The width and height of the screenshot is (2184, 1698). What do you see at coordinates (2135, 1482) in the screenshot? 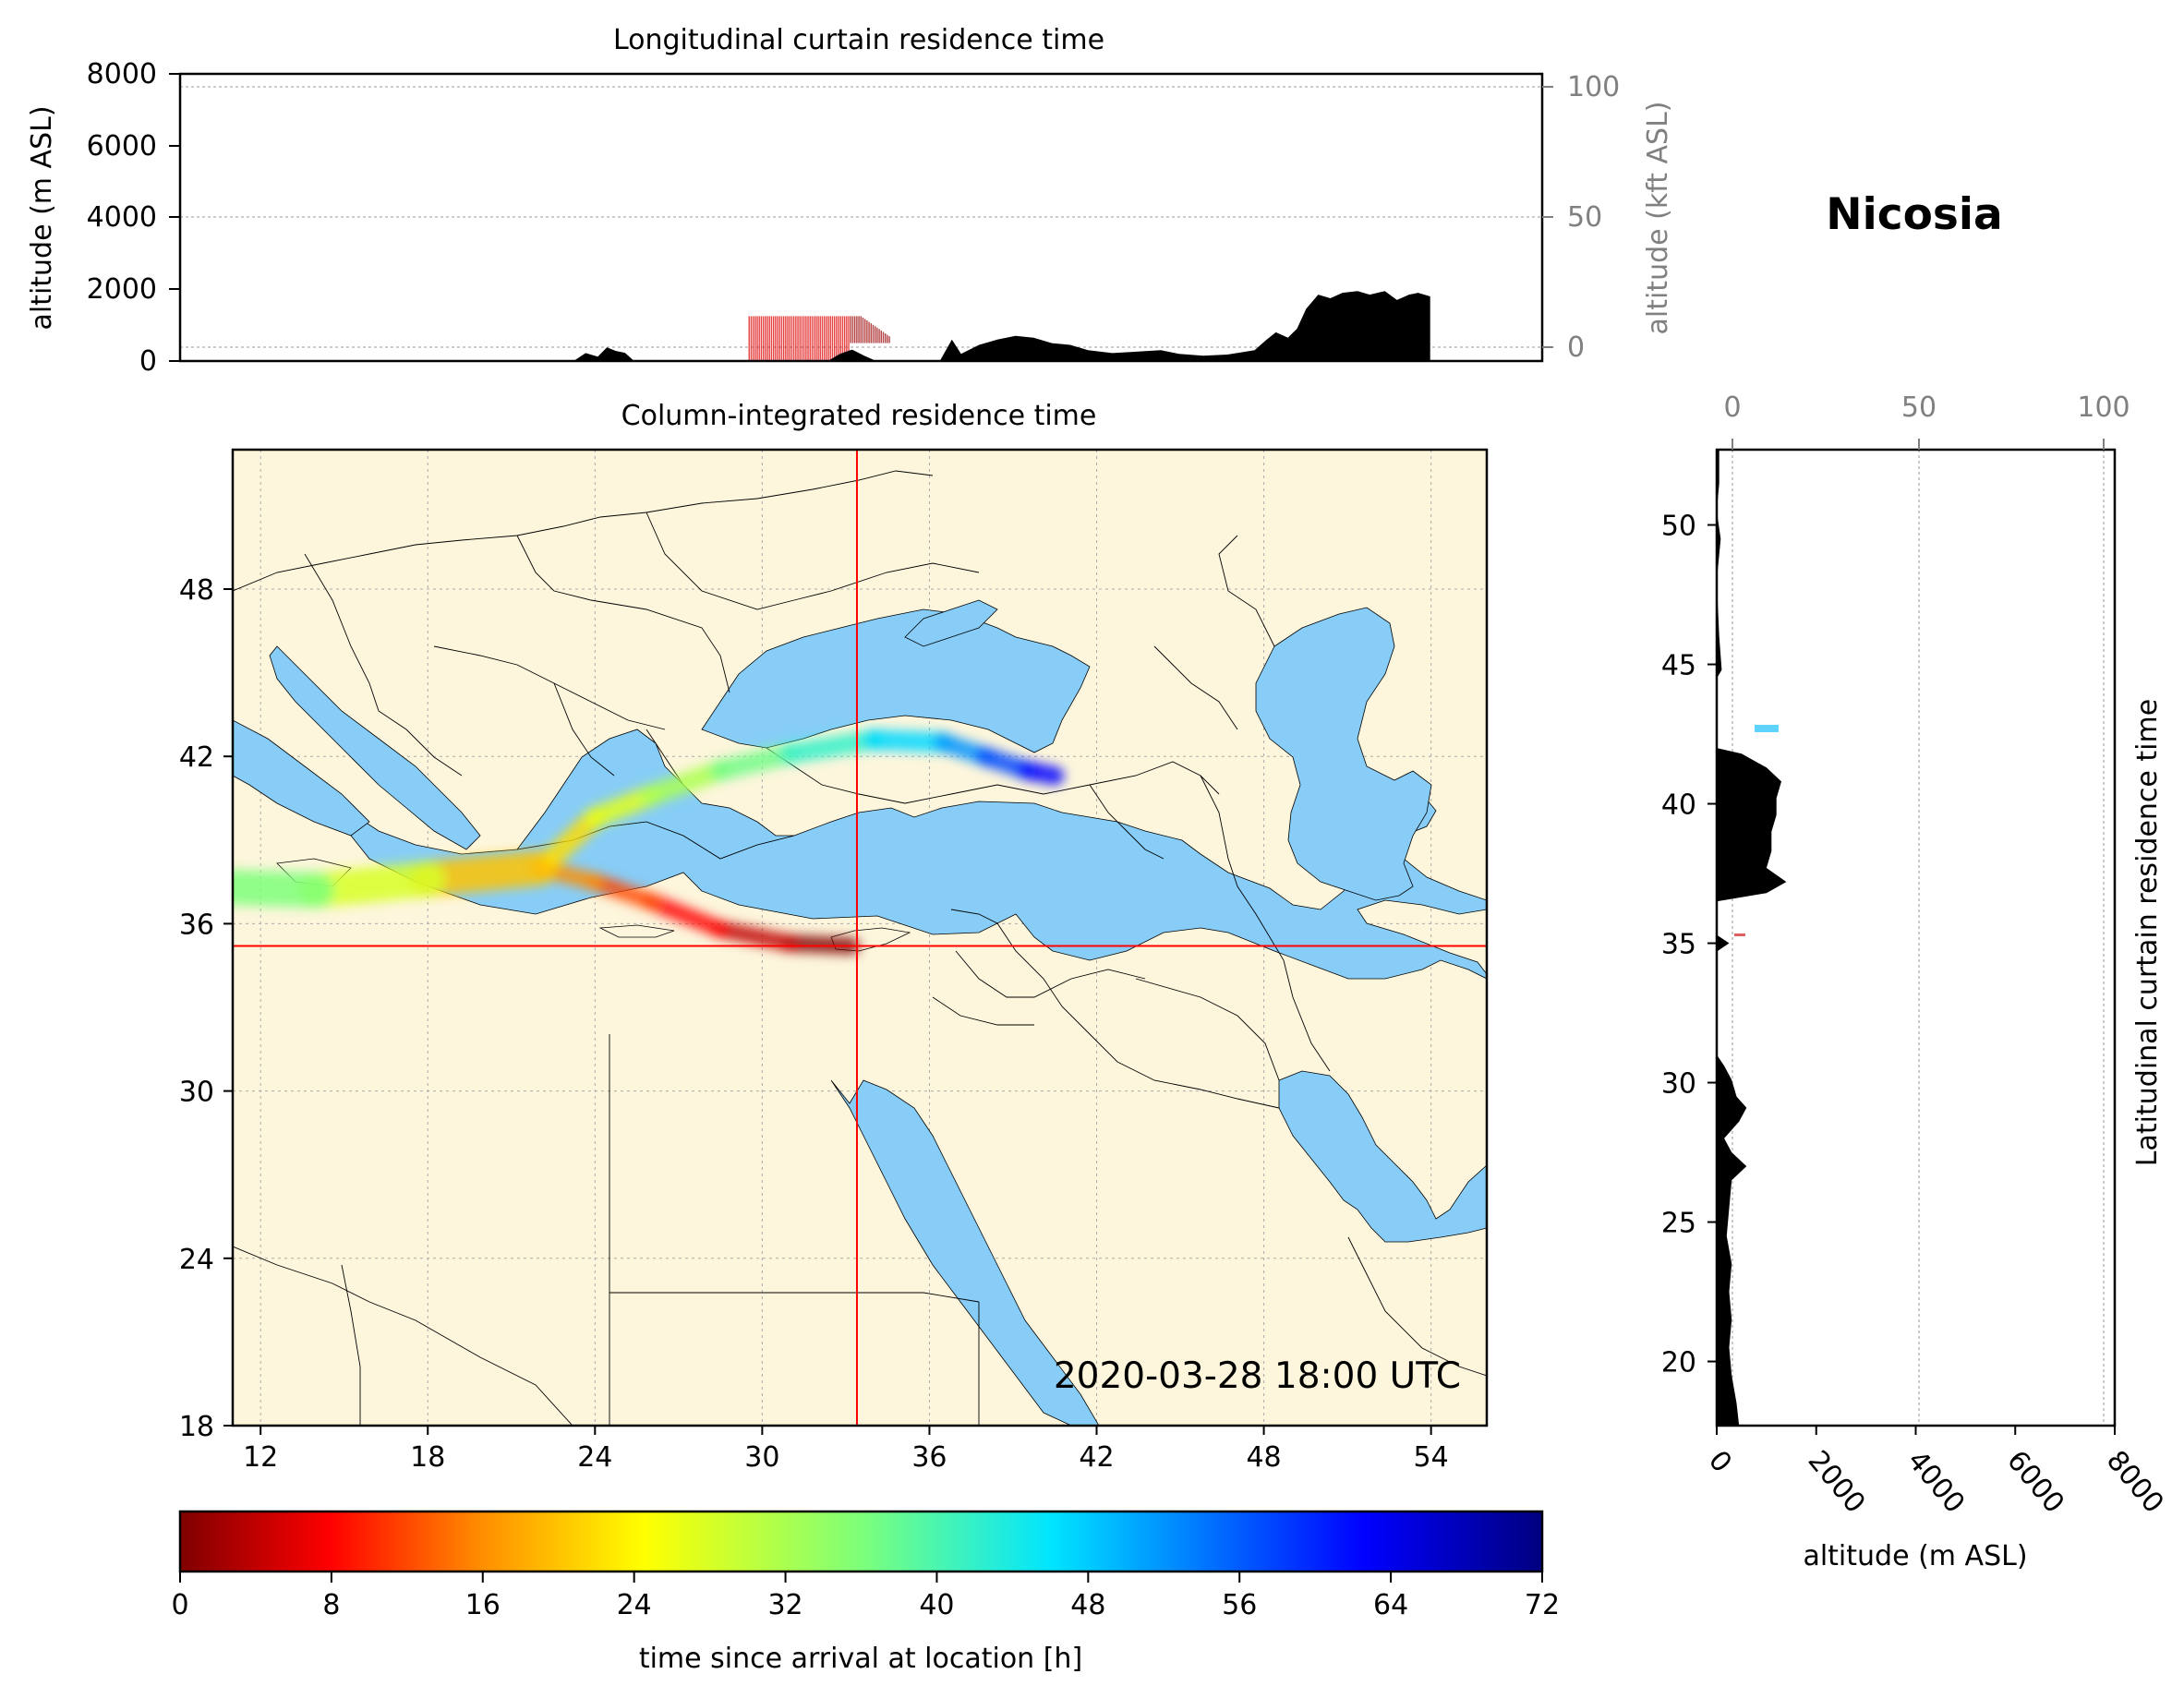
I see `xtick-label: 8000` at bounding box center [2135, 1482].